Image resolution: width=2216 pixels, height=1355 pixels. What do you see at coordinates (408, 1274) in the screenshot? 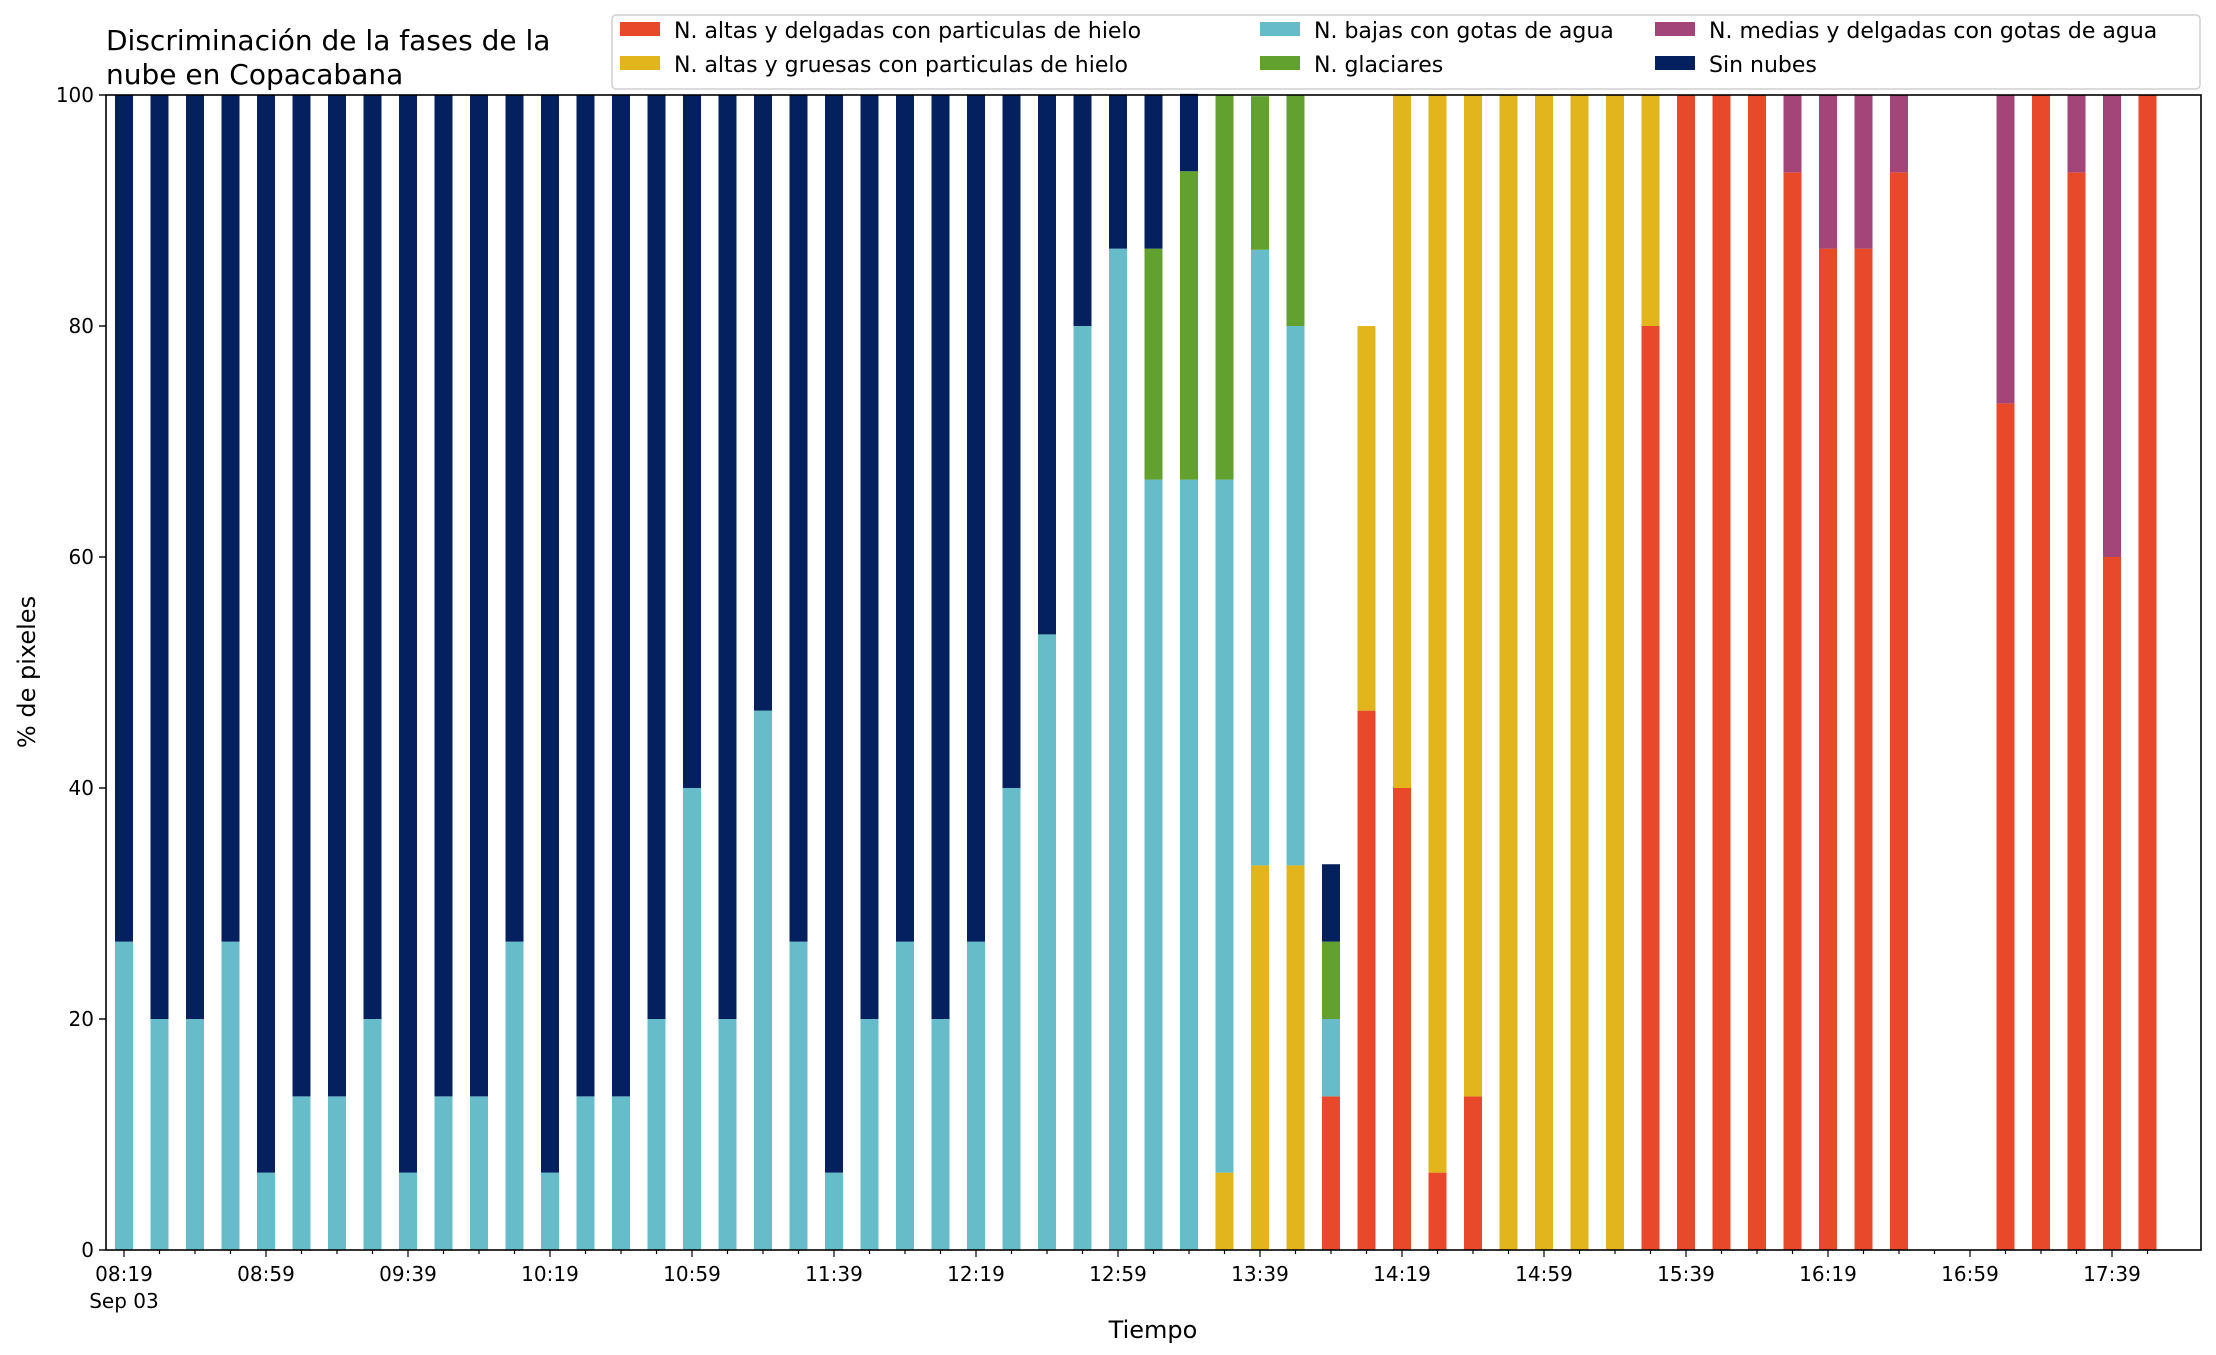
I see `x-tick-label: 09:39` at bounding box center [408, 1274].